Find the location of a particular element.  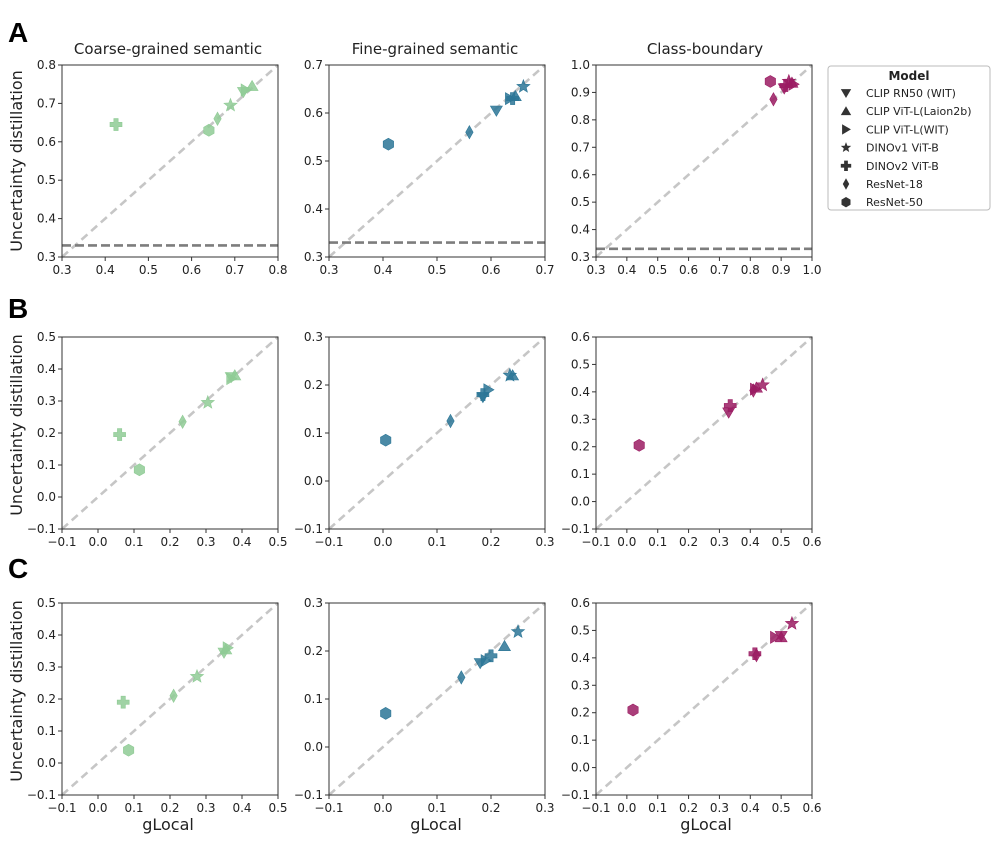

ylabel-row-a: Uncertainty distillation is located at coordinates (16, 161).